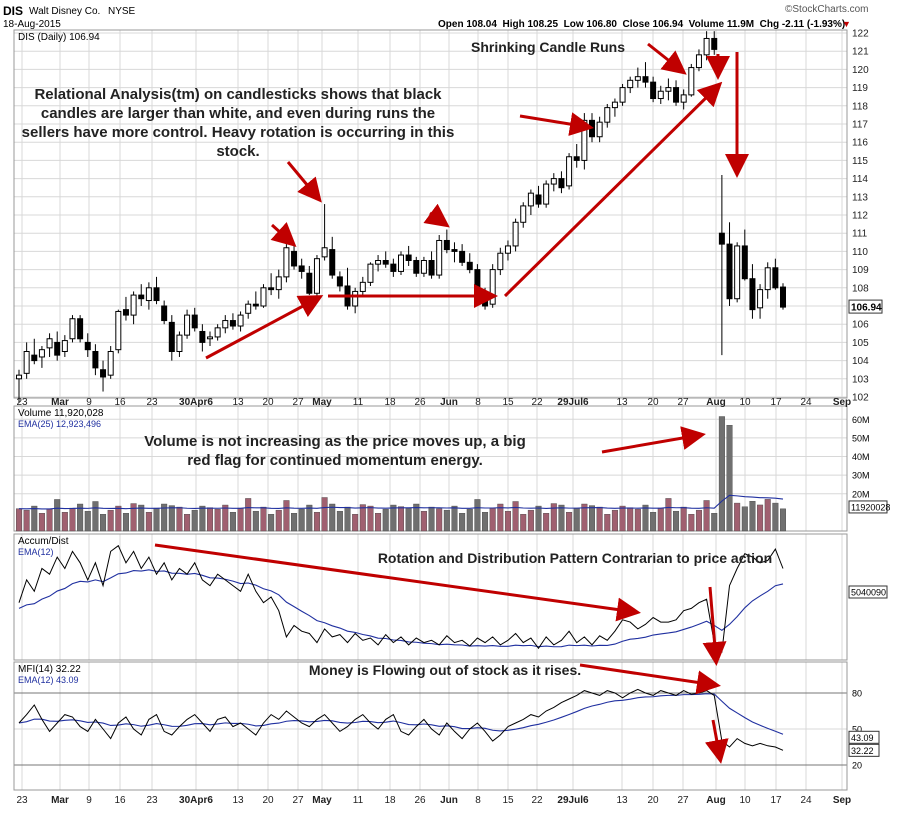 This screenshot has height=817, width=915. I want to click on x-tick-label: Jun, so click(449, 800).